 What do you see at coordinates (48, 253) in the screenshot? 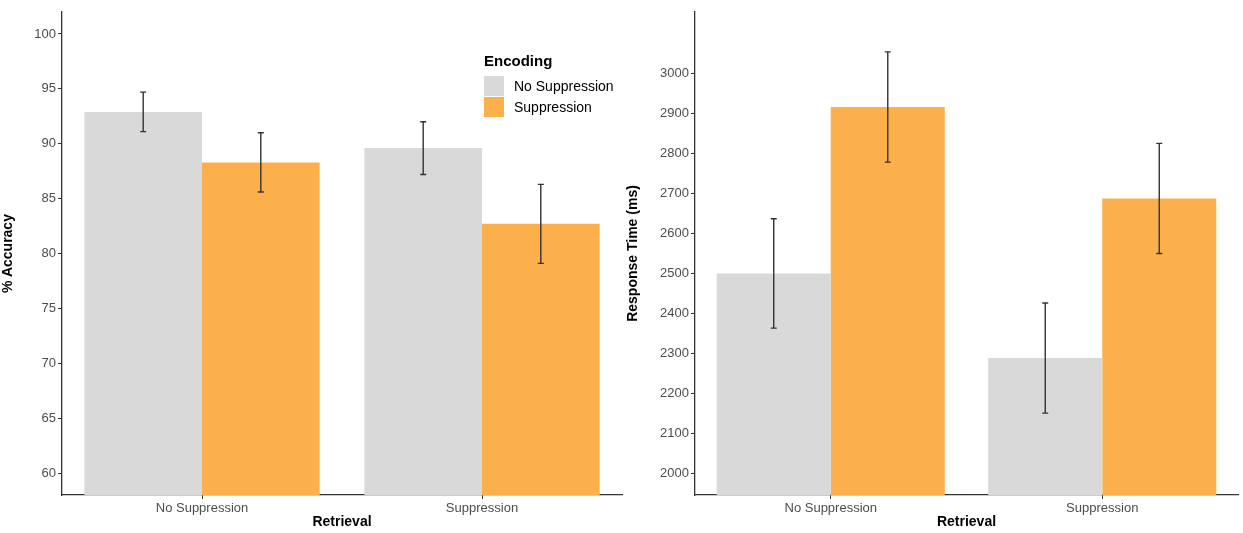
I see `y-tick-label: 80` at bounding box center [48, 253].